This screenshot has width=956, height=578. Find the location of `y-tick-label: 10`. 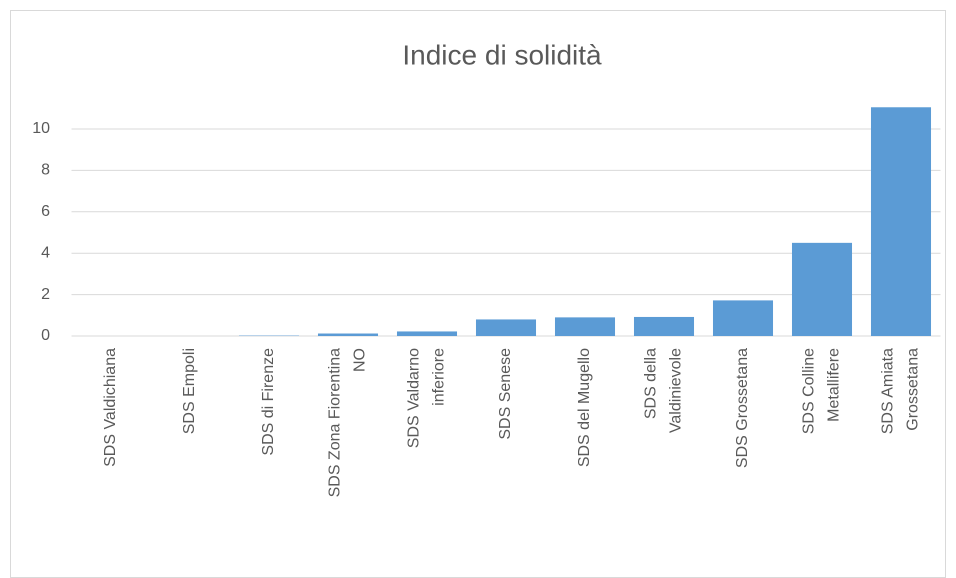

y-tick-label: 10 is located at coordinates (41, 128).